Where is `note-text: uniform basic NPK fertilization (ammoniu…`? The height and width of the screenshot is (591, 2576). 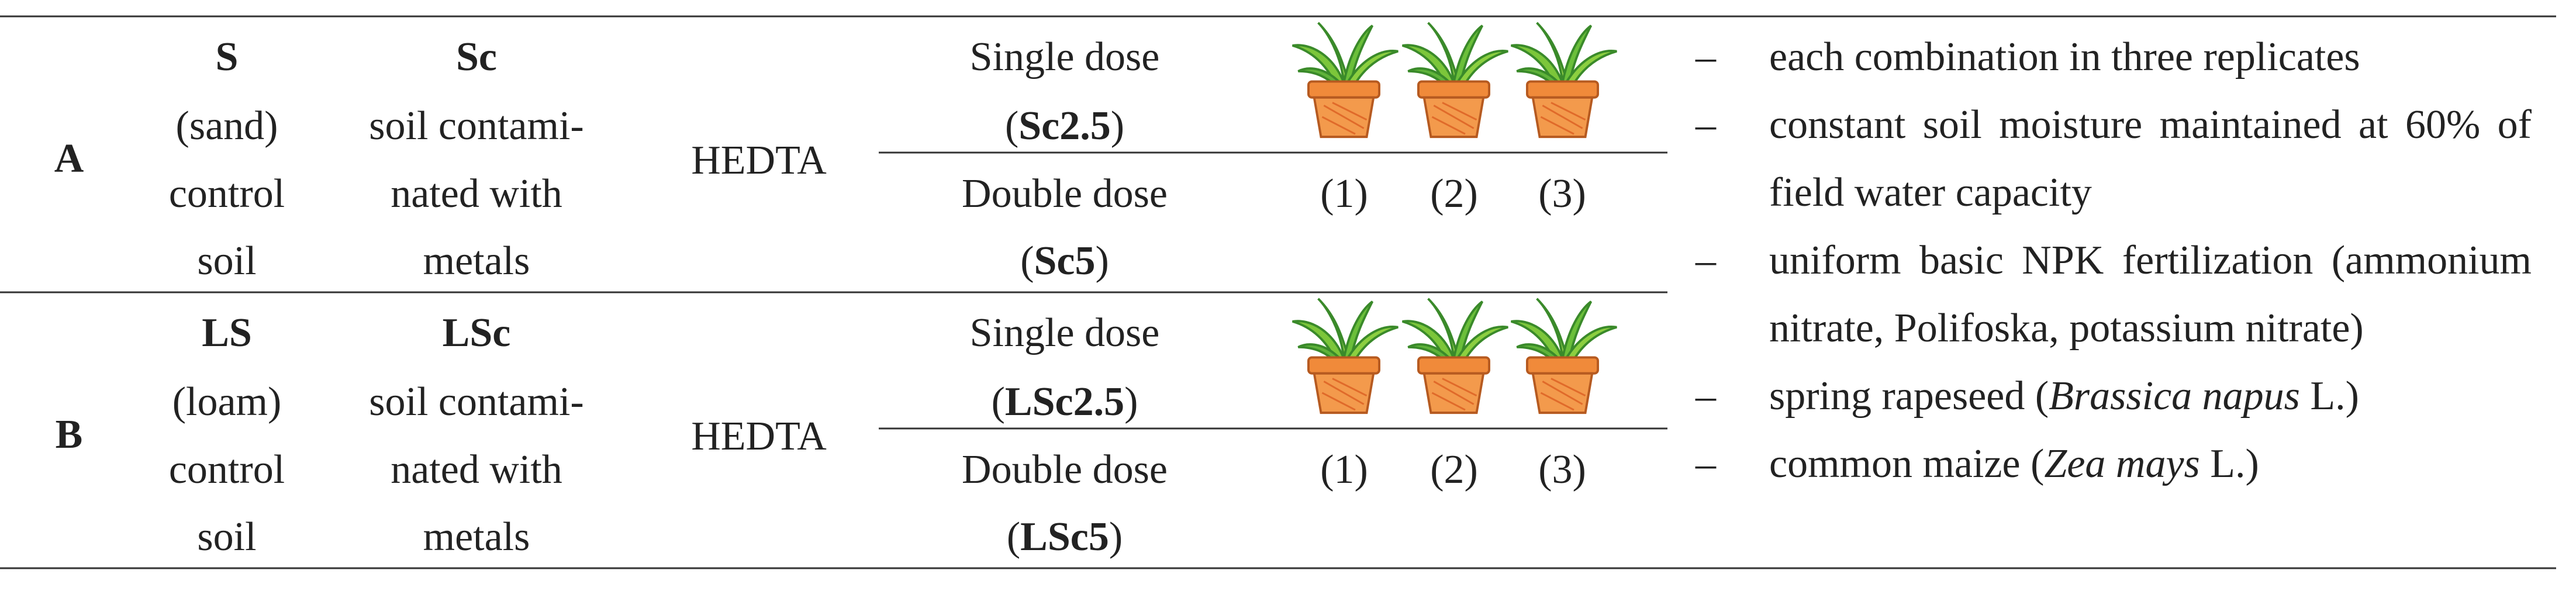 note-text: uniform basic NPK fertilization (ammoniu… is located at coordinates (2150, 294).